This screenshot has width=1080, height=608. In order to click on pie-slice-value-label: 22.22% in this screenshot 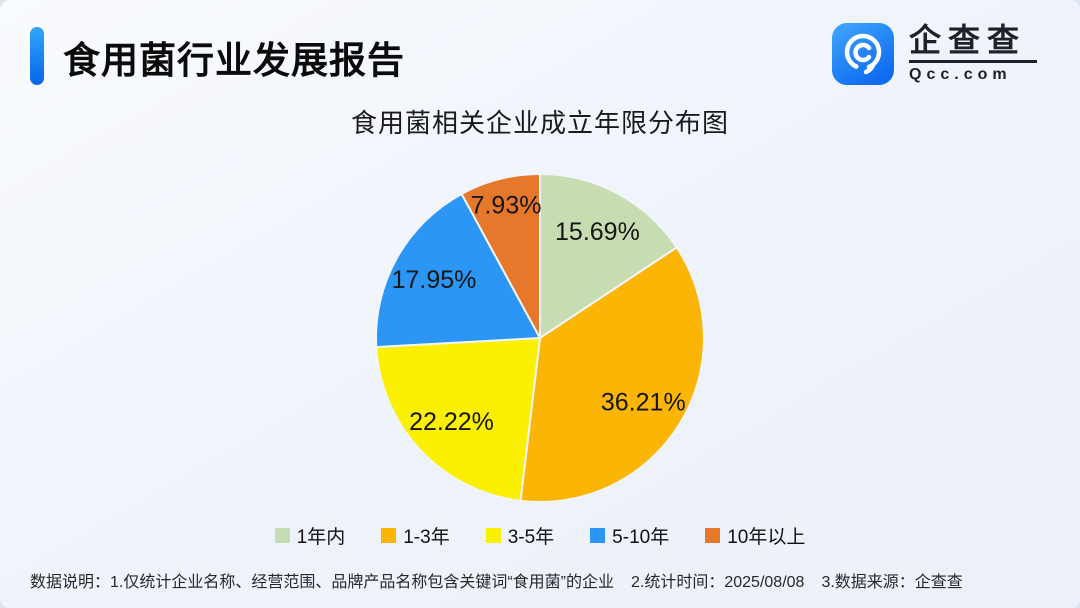, I will do `click(451, 422)`.